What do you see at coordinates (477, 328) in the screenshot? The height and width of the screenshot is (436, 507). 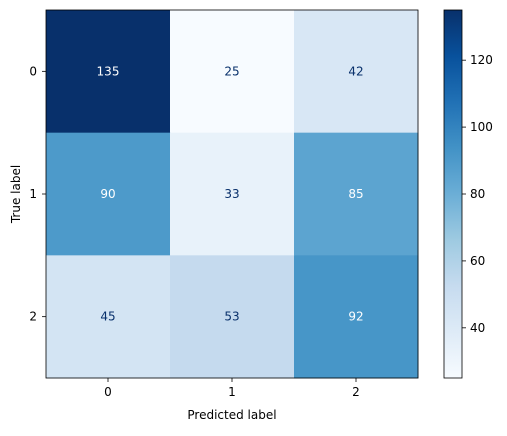 I see `colorbar-tick-label: 40` at bounding box center [477, 328].